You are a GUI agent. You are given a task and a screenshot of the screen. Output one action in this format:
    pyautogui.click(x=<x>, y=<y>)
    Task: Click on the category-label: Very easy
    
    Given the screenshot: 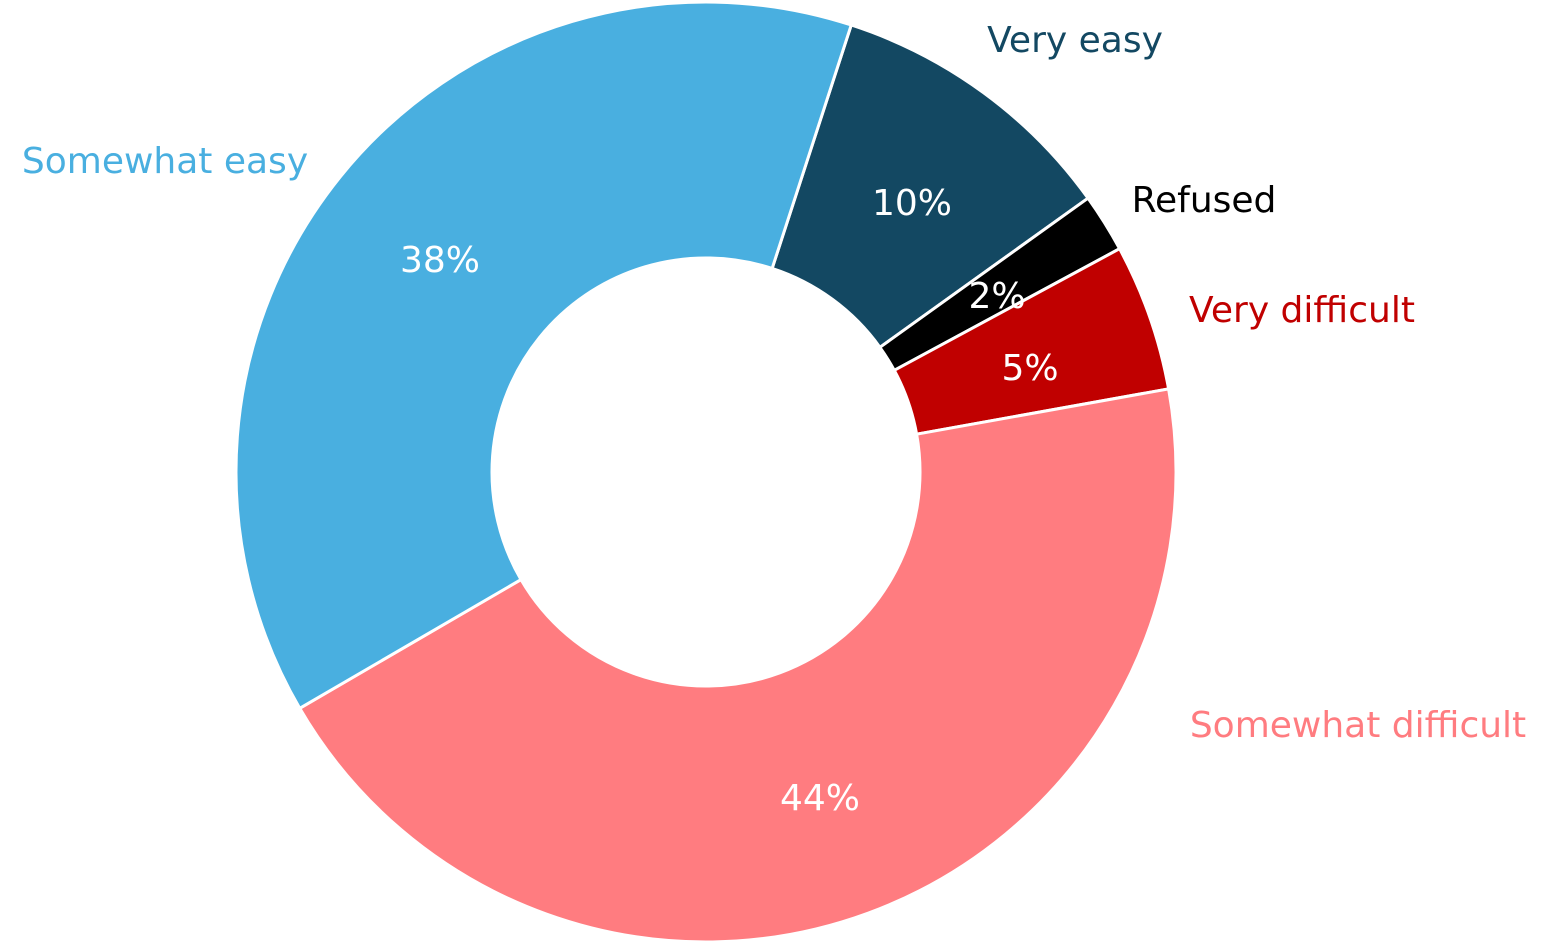 What is the action you would take?
    pyautogui.click(x=1075, y=40)
    